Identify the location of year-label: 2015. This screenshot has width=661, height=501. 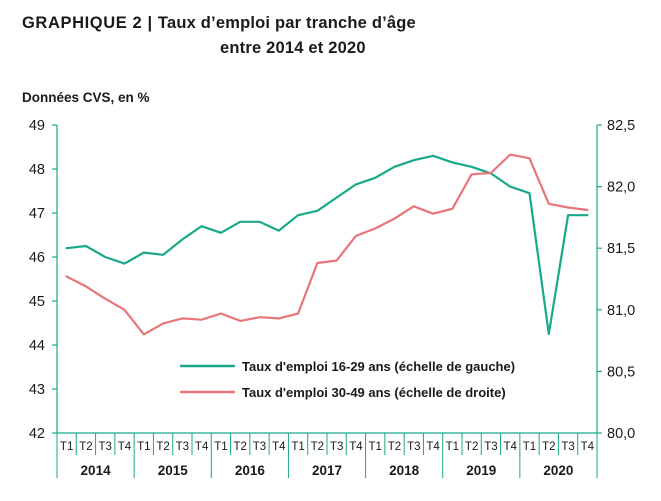
(173, 470).